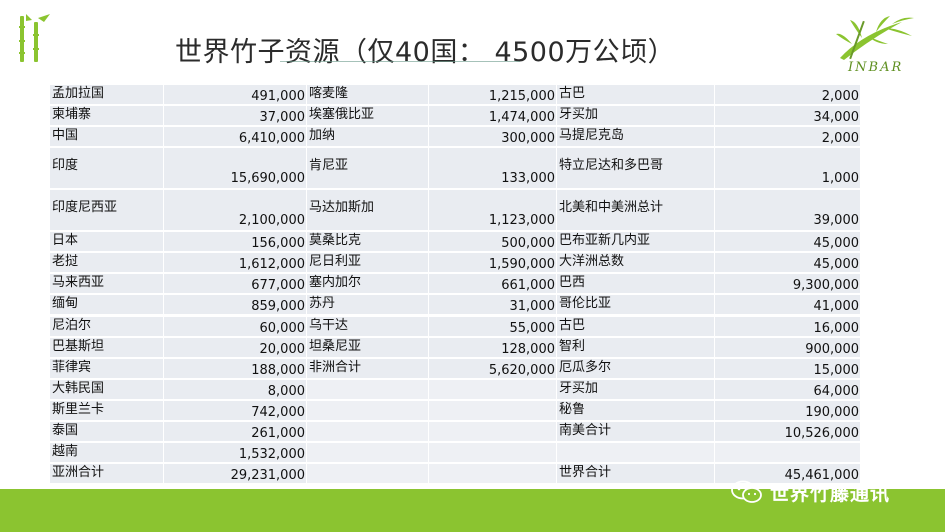  What do you see at coordinates (830, 493) in the screenshot?
I see `wechat-account-name: 世界竹藤通讯` at bounding box center [830, 493].